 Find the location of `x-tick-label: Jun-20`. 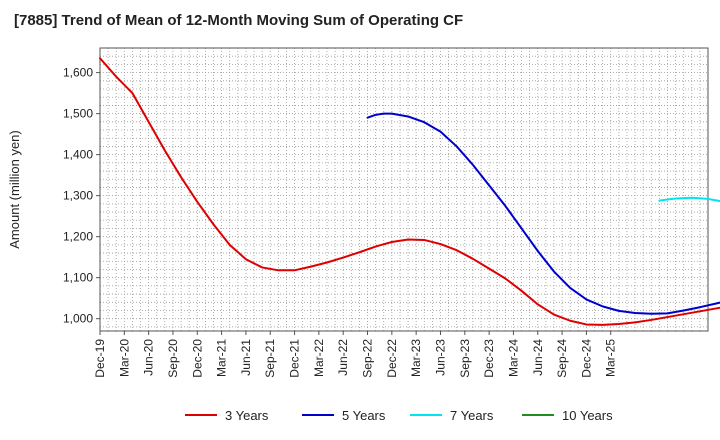

x-tick-label: Jun-20 is located at coordinates (149, 357).